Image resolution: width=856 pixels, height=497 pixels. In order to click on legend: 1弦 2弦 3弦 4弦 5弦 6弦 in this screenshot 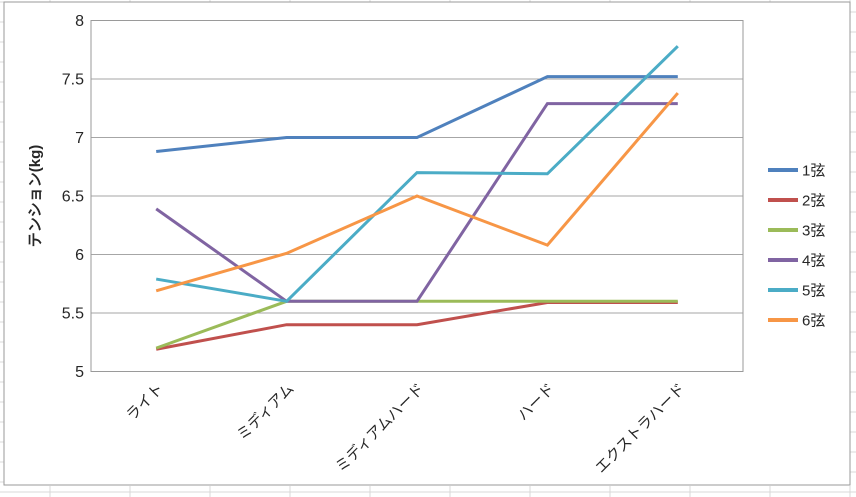, I will do `click(796, 246)`.